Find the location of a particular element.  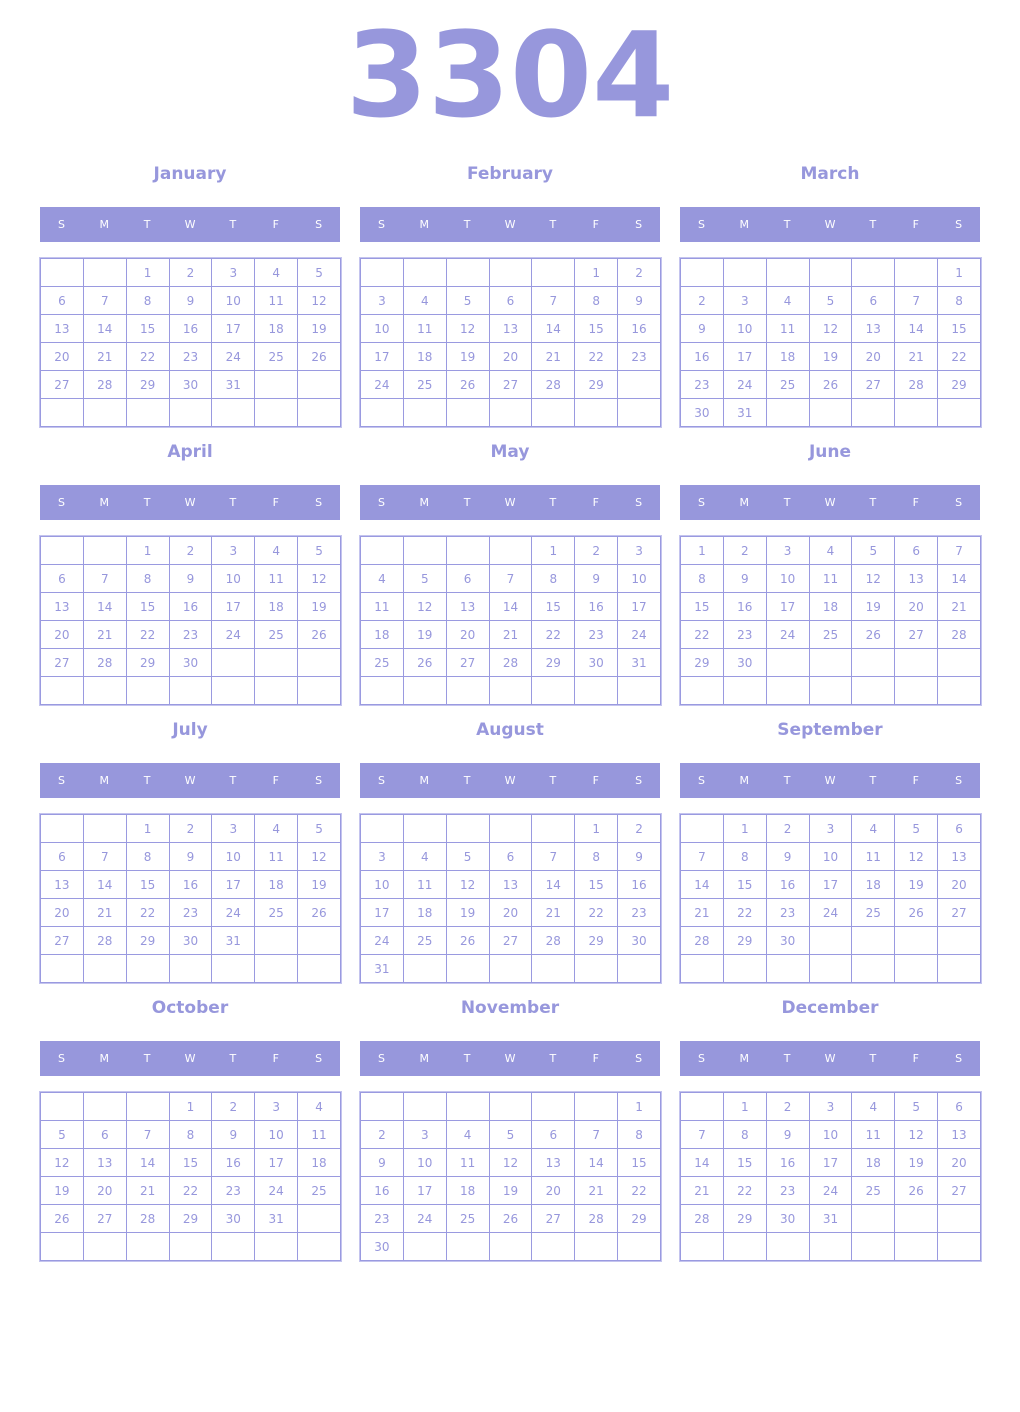

day-cell: 11 is located at coordinates (830, 578).